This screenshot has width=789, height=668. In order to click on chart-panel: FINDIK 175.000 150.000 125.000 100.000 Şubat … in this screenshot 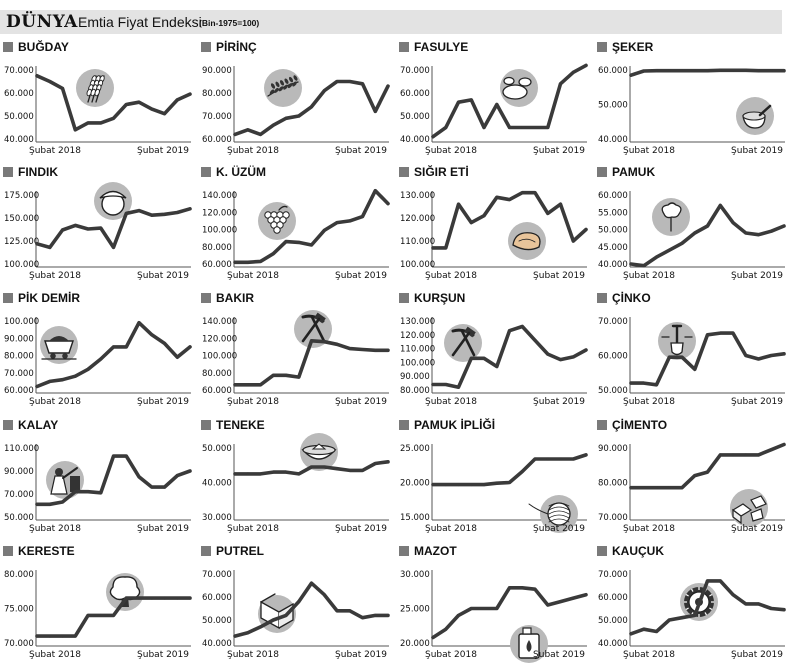, I will do `click(98, 227)`.